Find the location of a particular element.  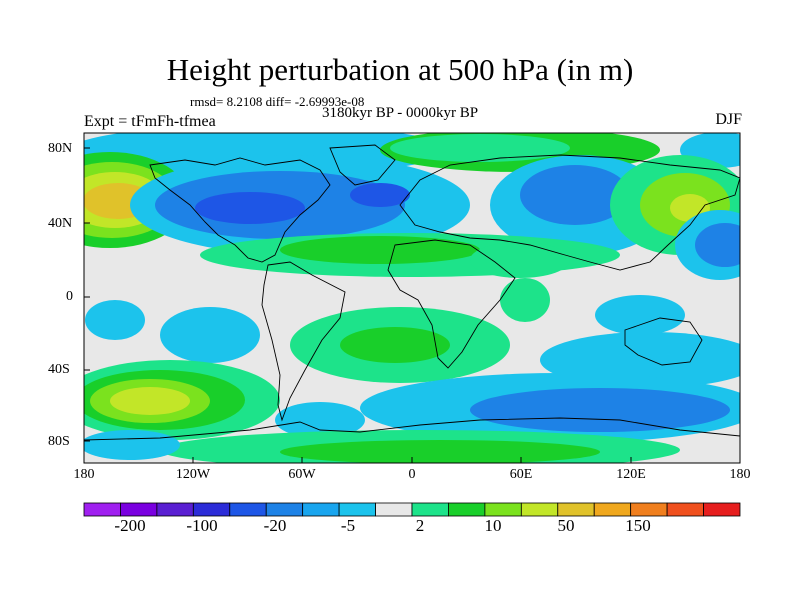

outline-eurasia is located at coordinates (569, 212).